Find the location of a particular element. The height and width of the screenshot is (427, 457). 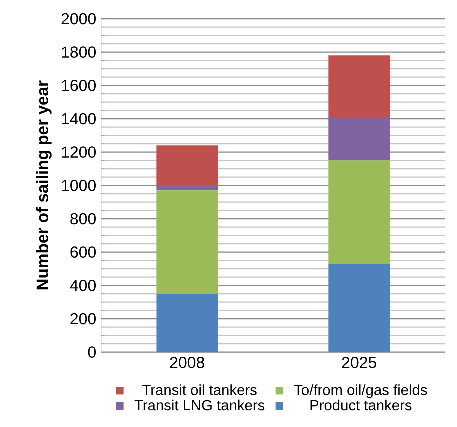

legend-label: Transit LNG tankers is located at coordinates (199, 405).